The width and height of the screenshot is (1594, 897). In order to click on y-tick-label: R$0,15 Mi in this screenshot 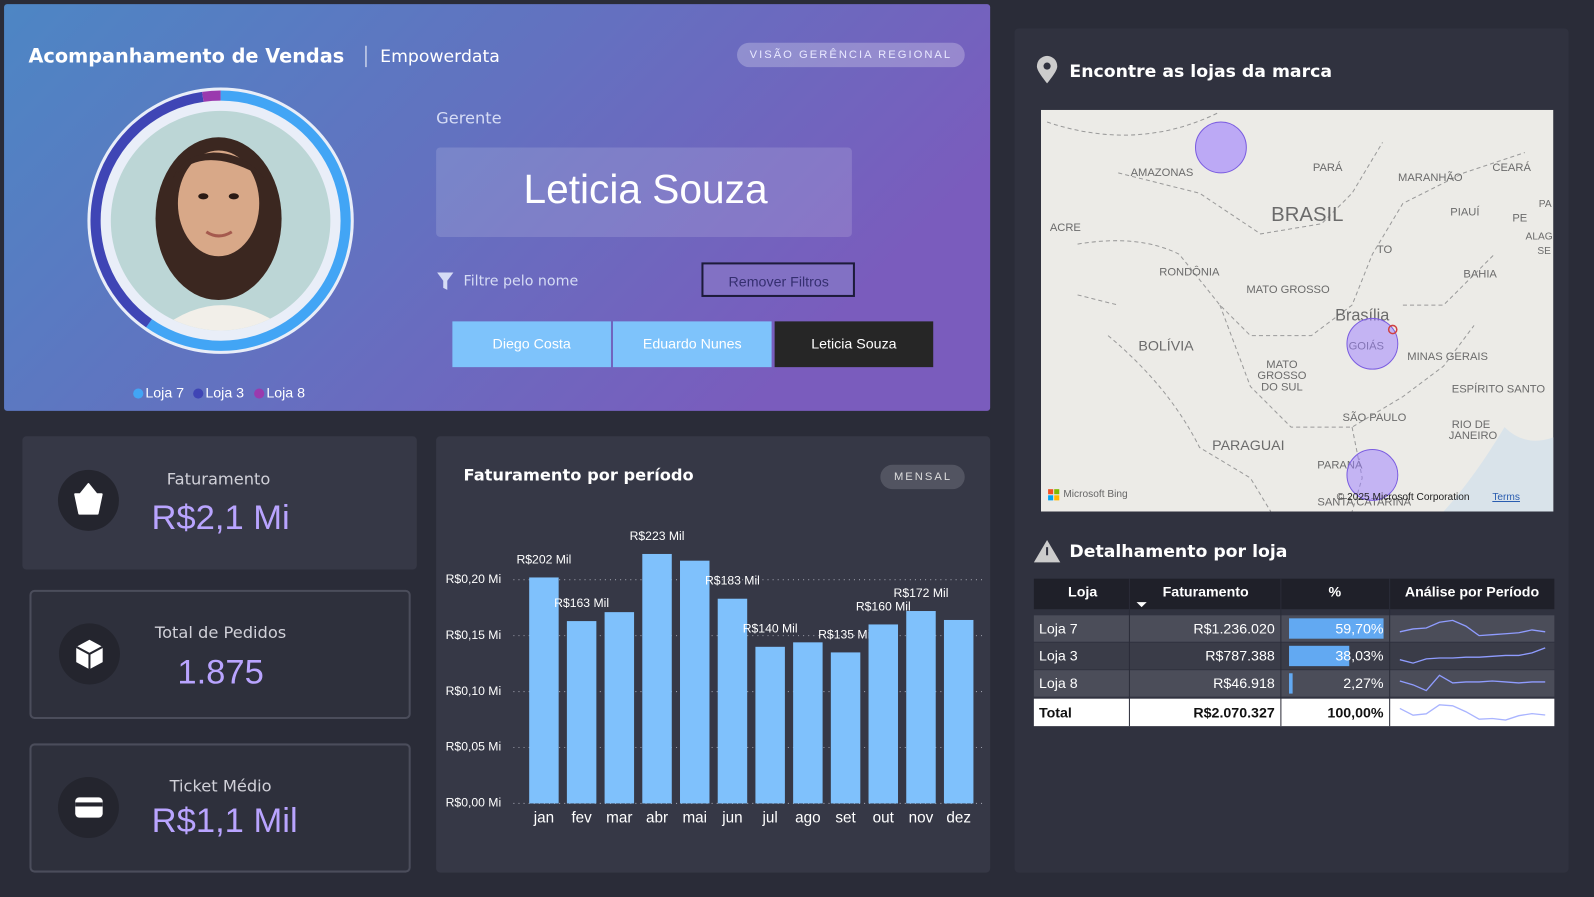, I will do `click(474, 635)`.